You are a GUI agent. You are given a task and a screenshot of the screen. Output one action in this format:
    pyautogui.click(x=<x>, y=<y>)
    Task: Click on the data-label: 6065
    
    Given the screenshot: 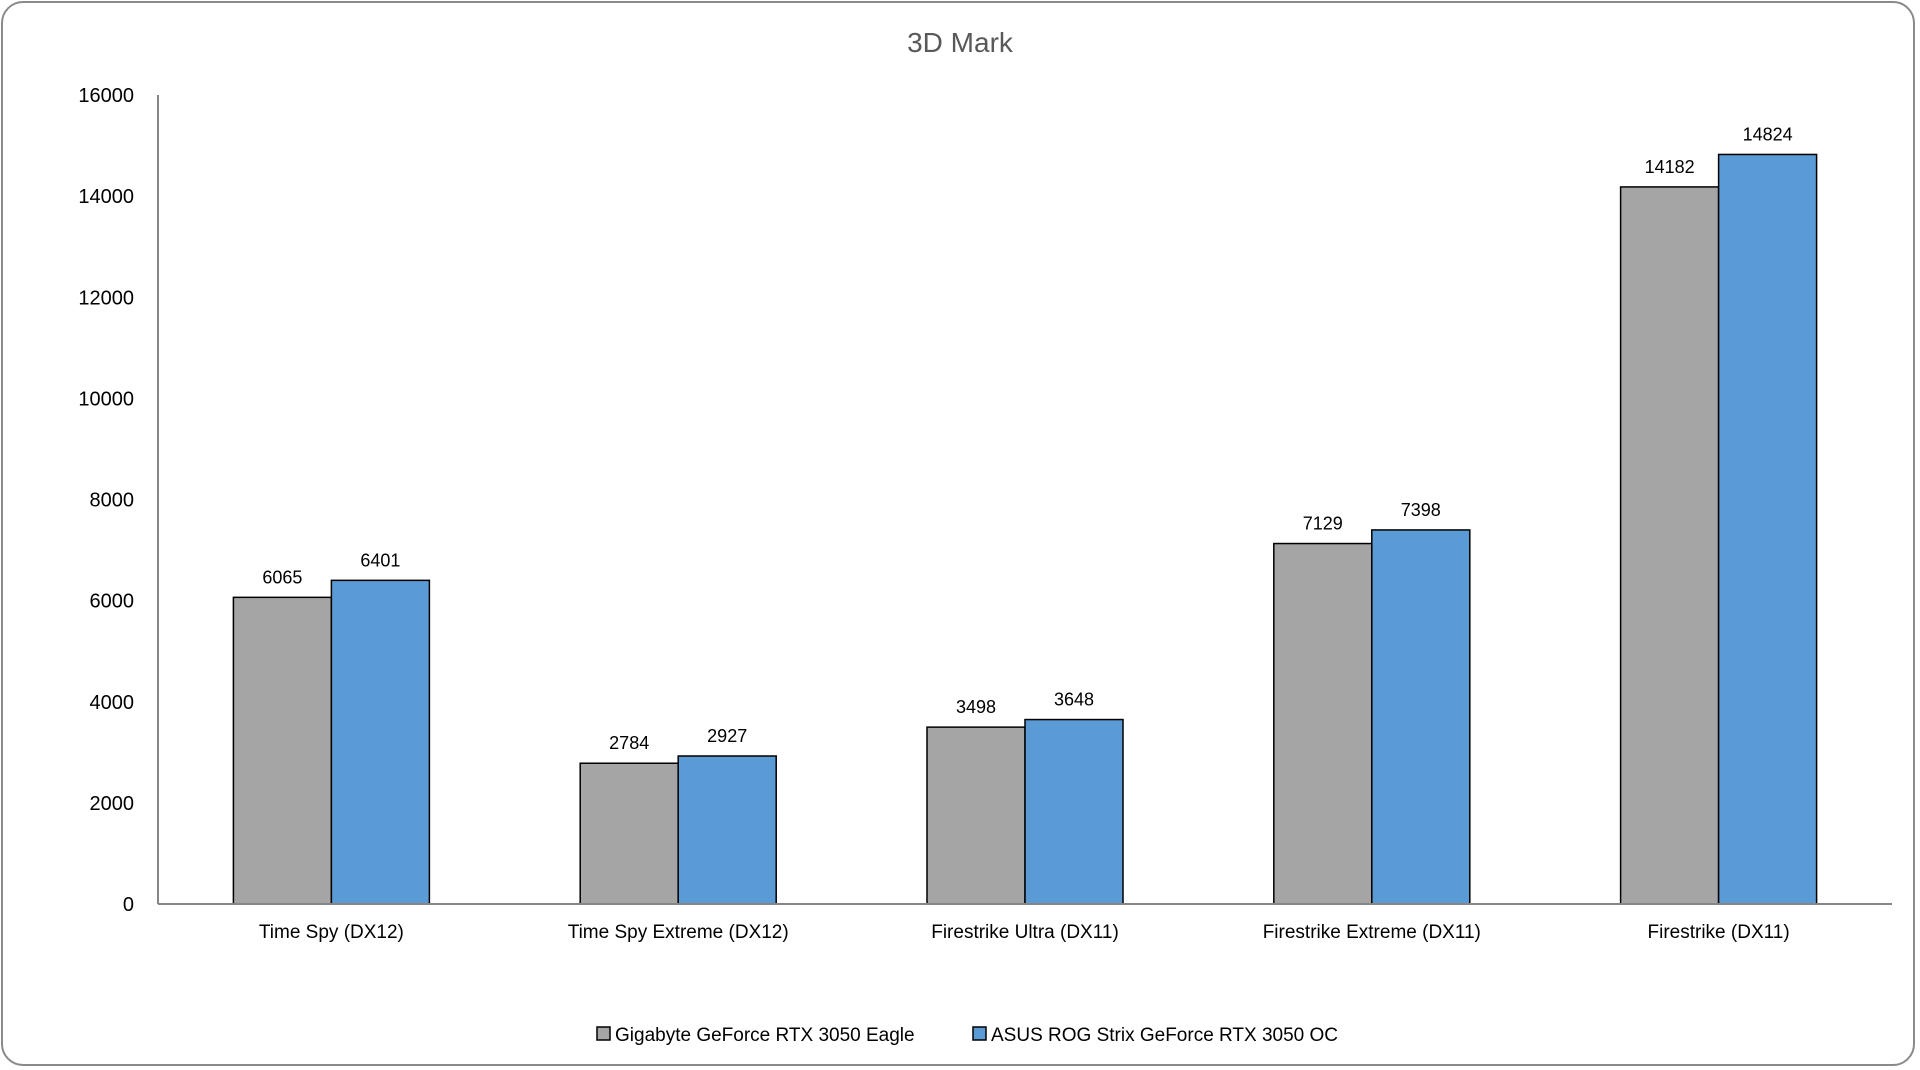 What is the action you would take?
    pyautogui.click(x=282, y=577)
    